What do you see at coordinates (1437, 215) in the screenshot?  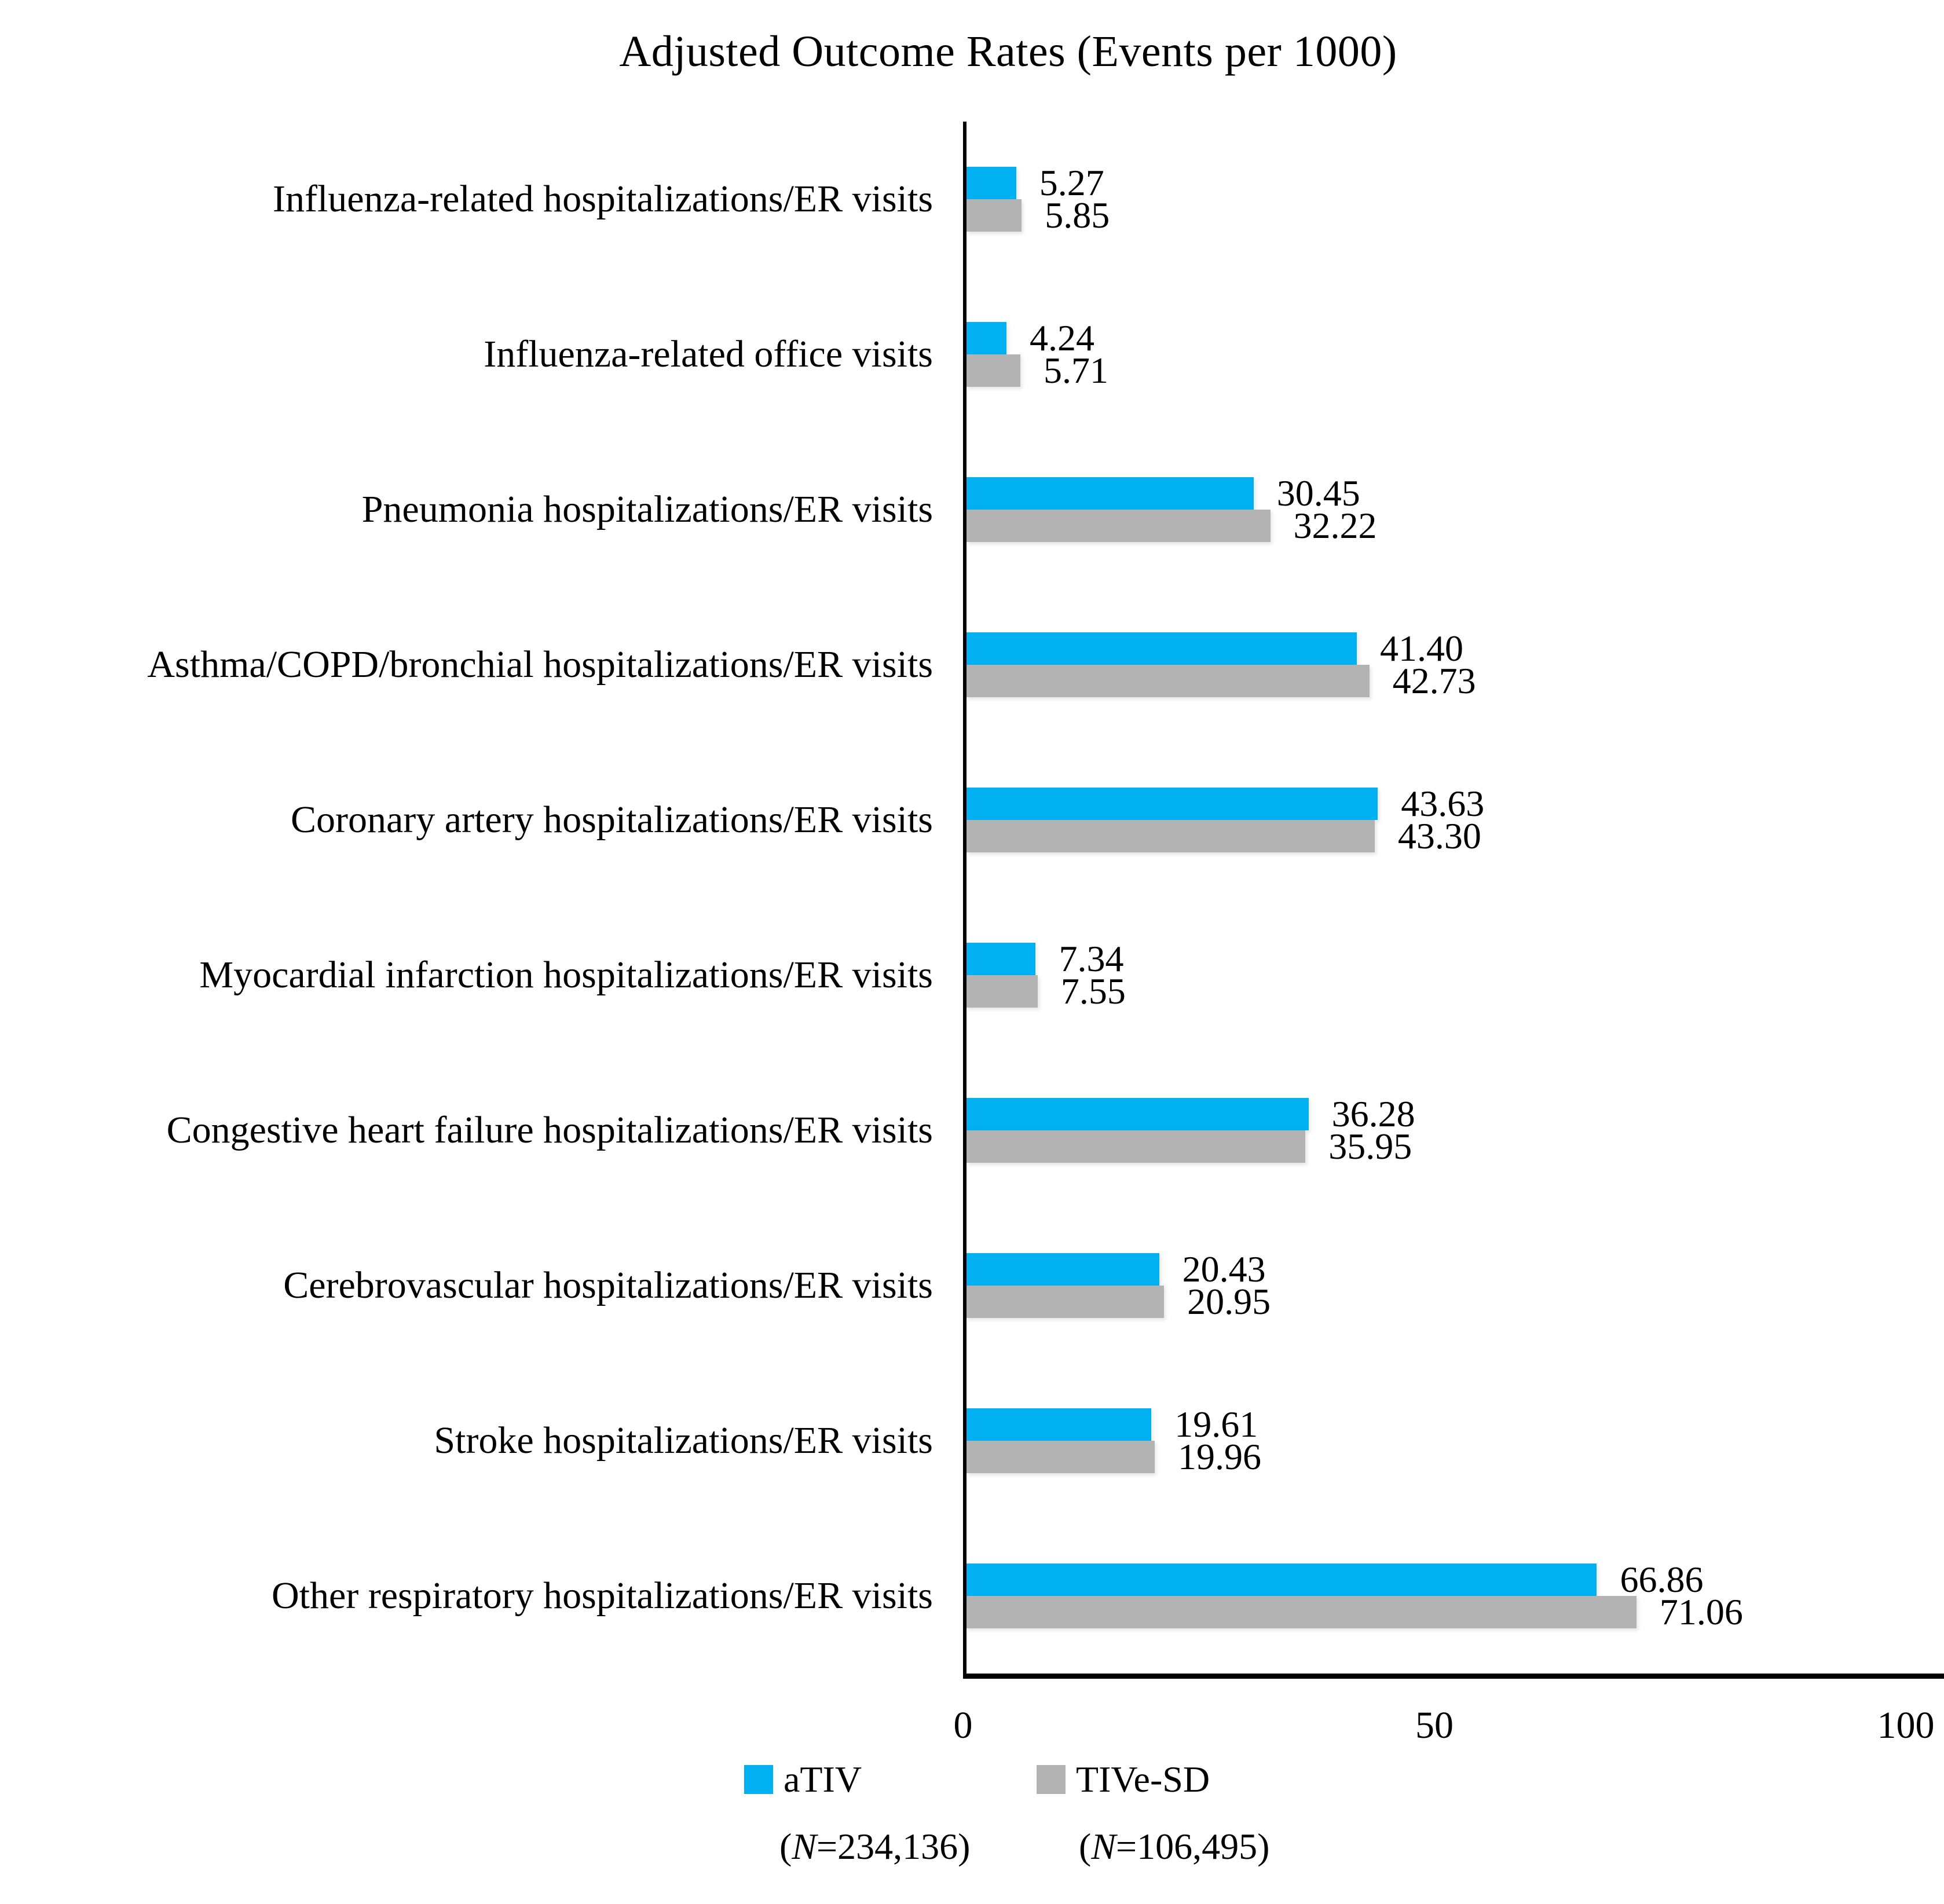 I see `bar-line-tive-sd: 5.85` at bounding box center [1437, 215].